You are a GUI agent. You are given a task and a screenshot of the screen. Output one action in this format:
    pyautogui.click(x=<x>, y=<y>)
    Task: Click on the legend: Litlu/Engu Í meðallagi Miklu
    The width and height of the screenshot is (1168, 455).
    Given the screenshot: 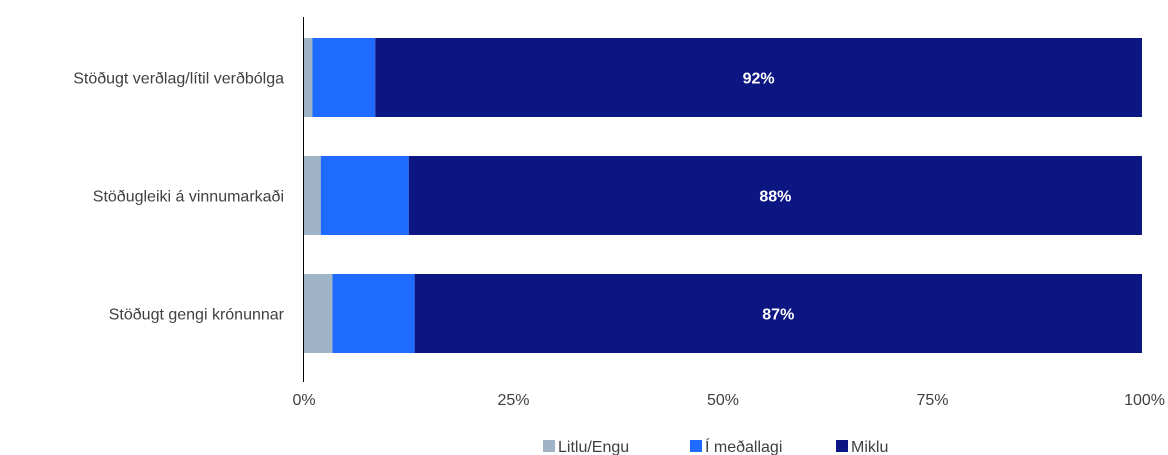 What is the action you would take?
    pyautogui.click(x=715, y=446)
    